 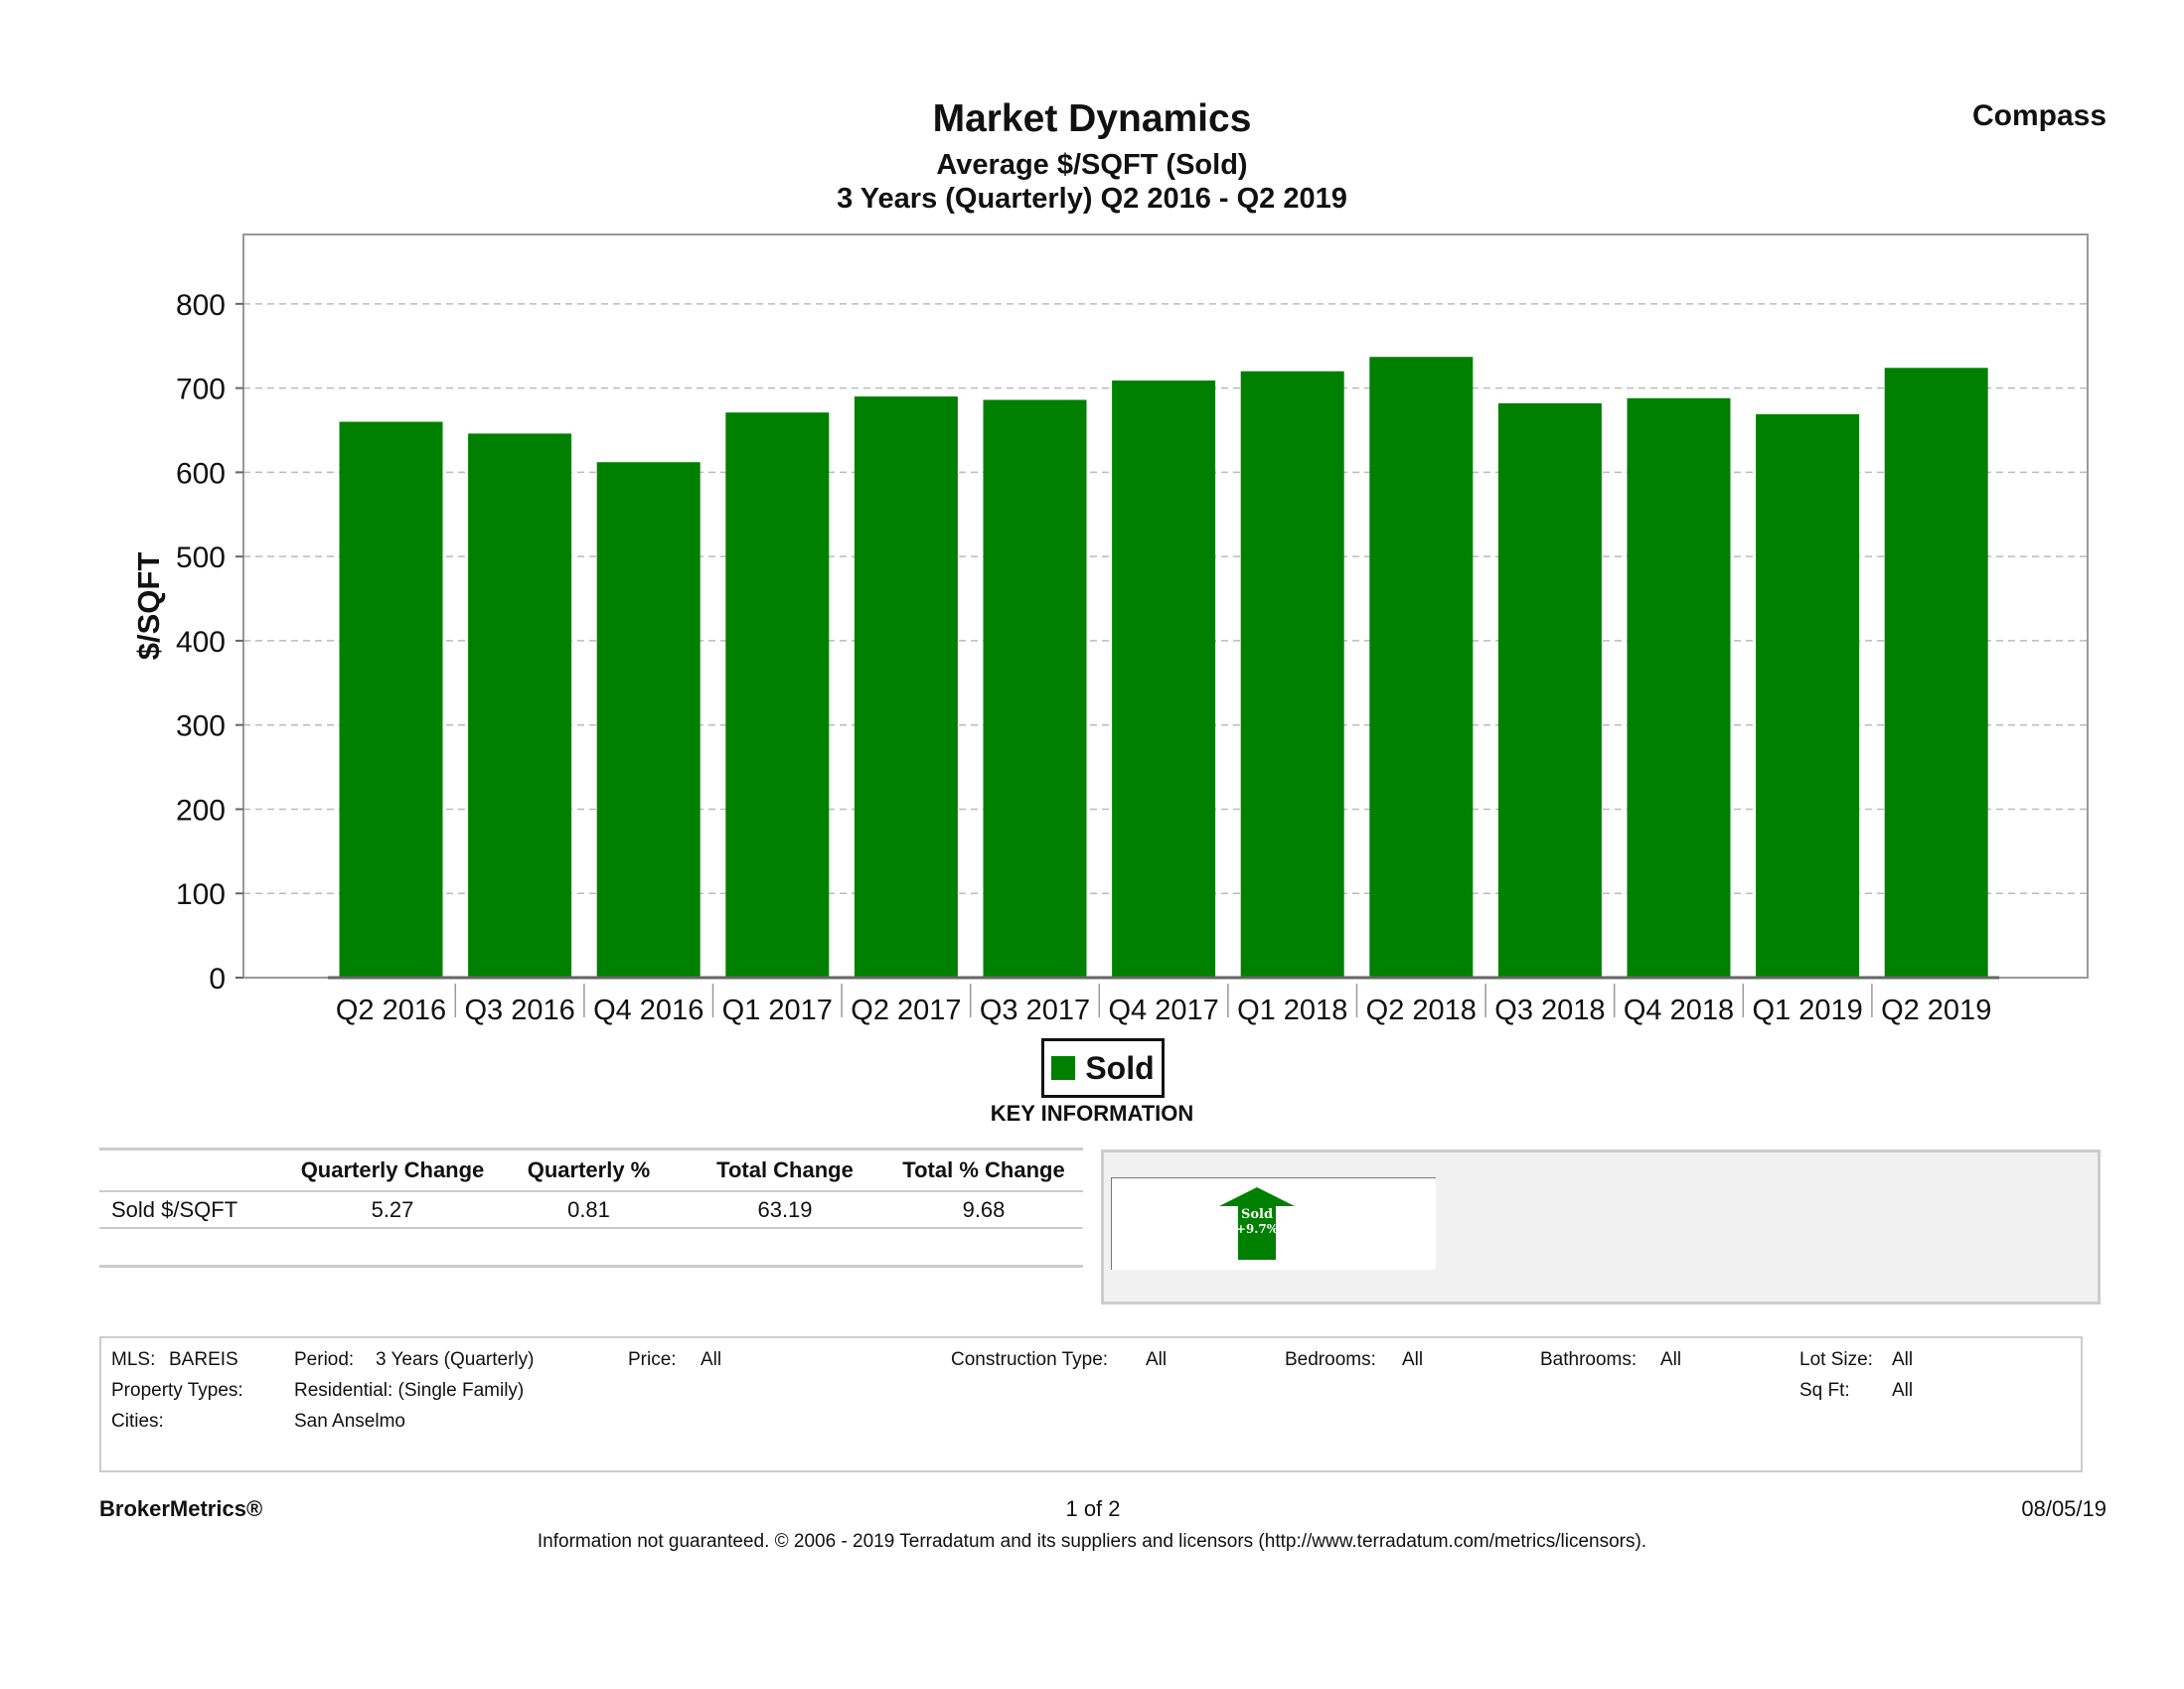 What do you see at coordinates (711, 1359) in the screenshot?
I see `price-value: All` at bounding box center [711, 1359].